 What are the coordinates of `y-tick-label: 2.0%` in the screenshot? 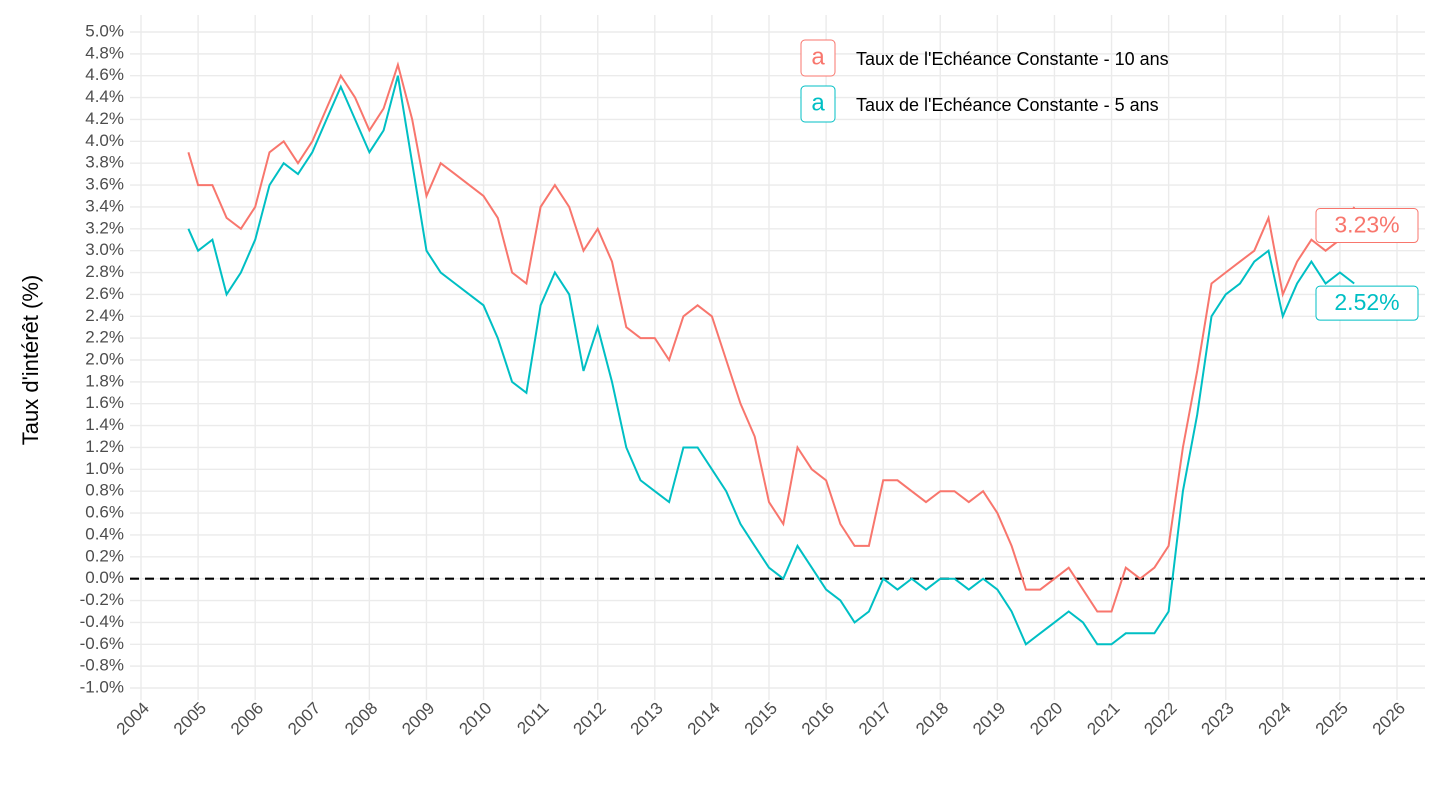 It's located at (104, 358).